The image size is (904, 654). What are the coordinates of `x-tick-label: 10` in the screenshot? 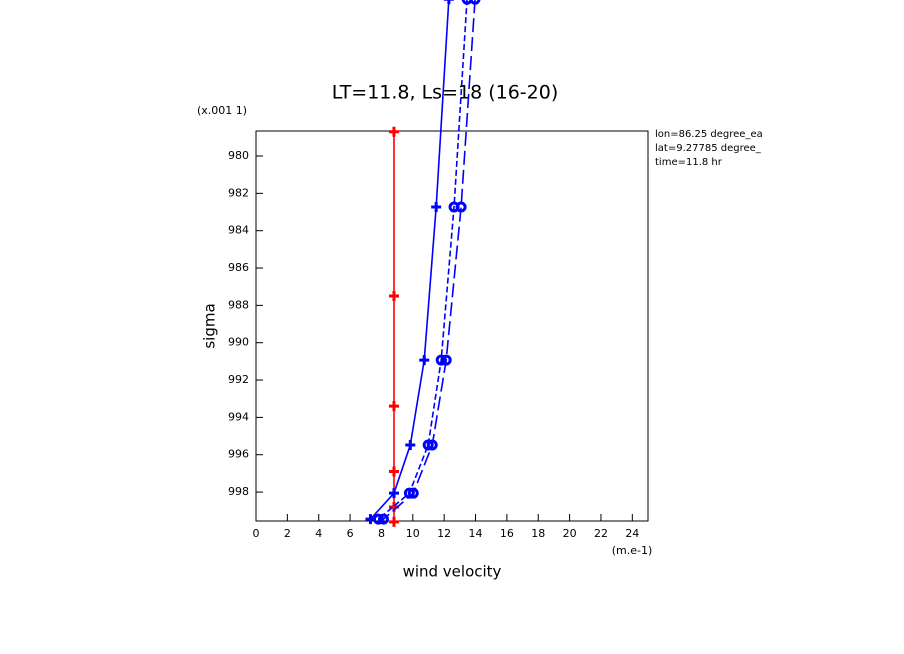 It's located at (413, 533).